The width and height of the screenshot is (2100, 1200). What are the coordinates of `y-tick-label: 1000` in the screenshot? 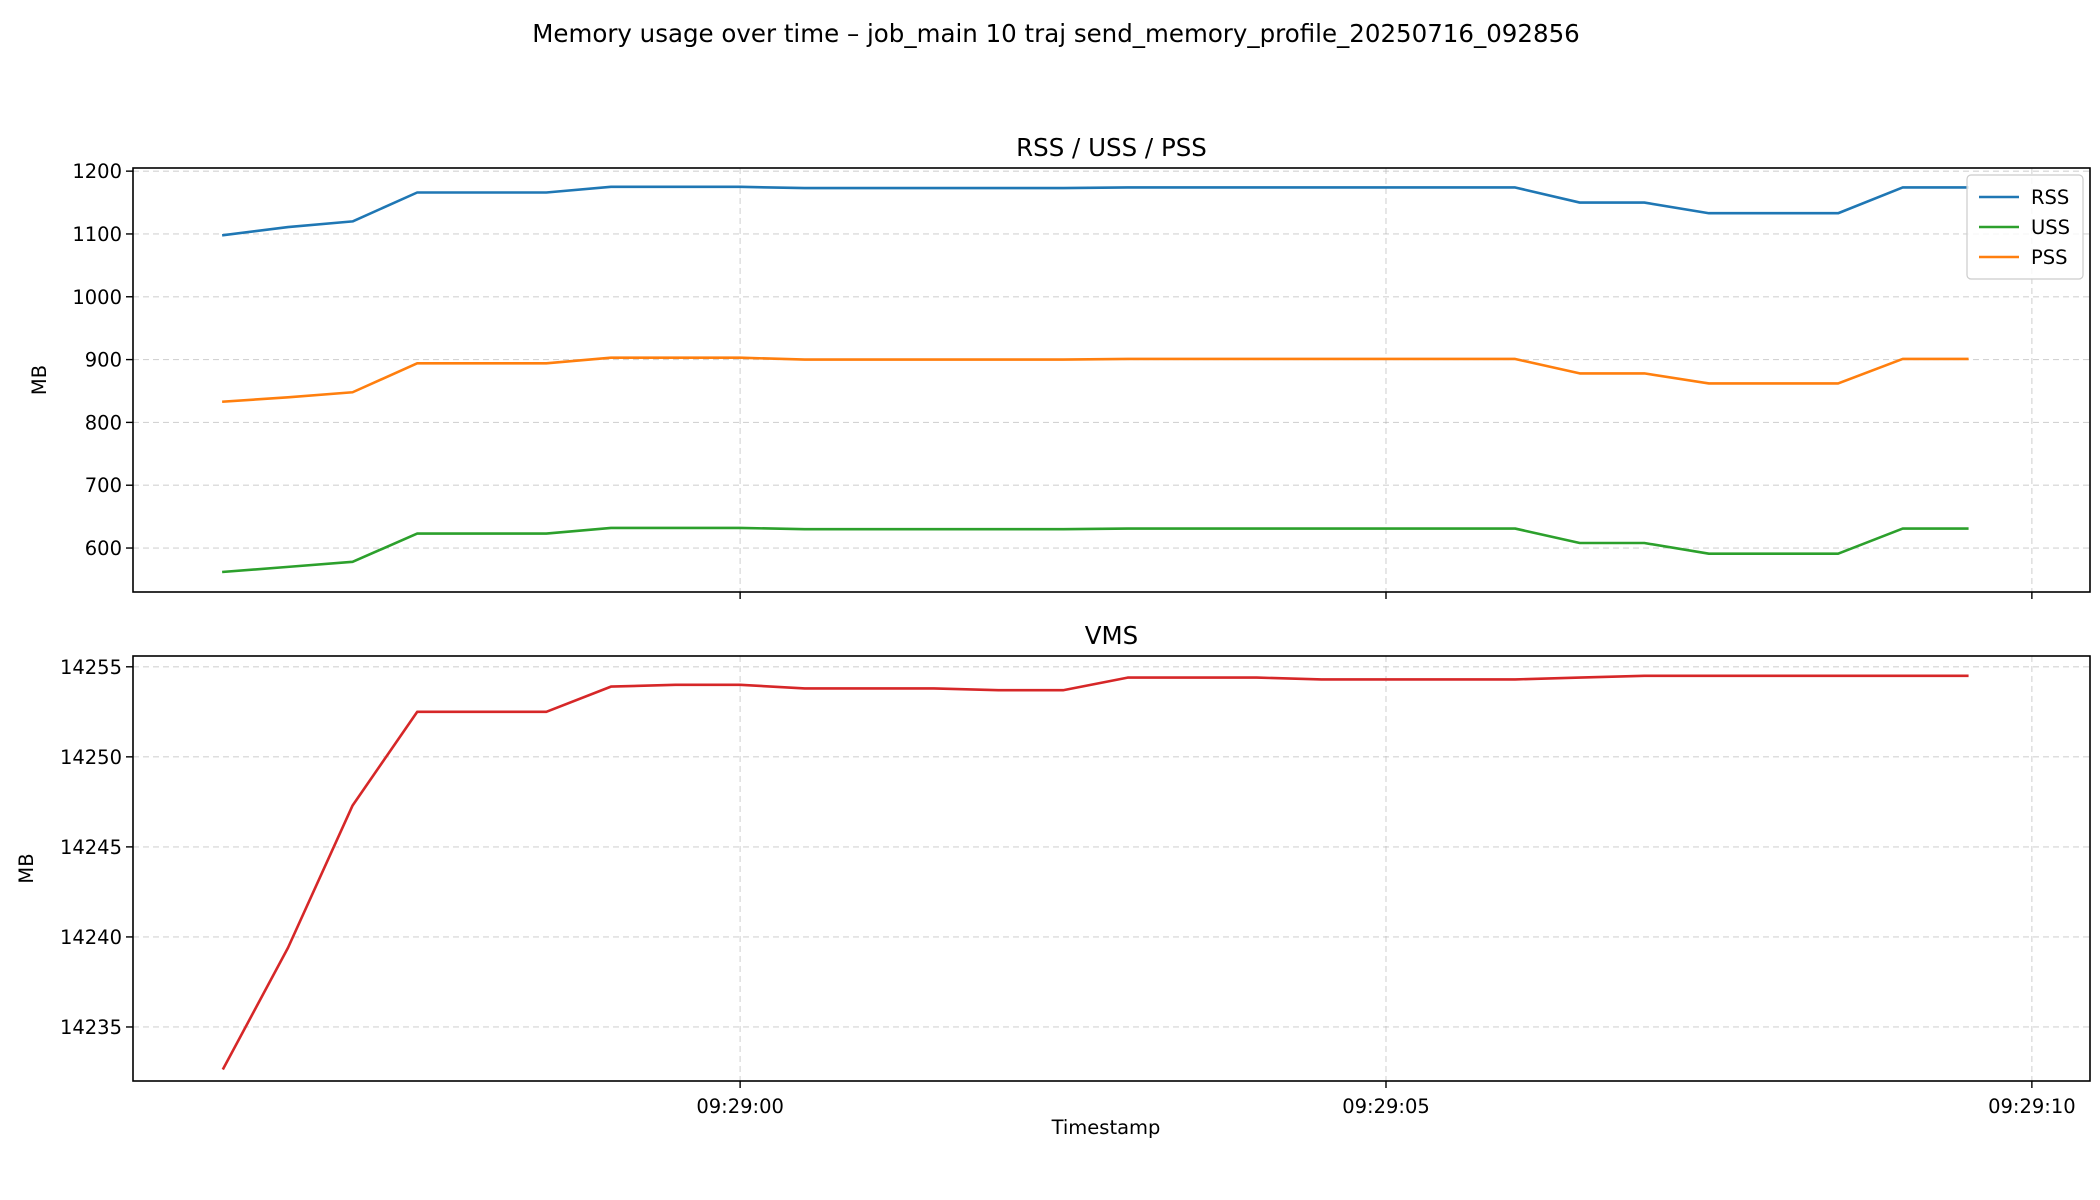 It's located at (97, 297).